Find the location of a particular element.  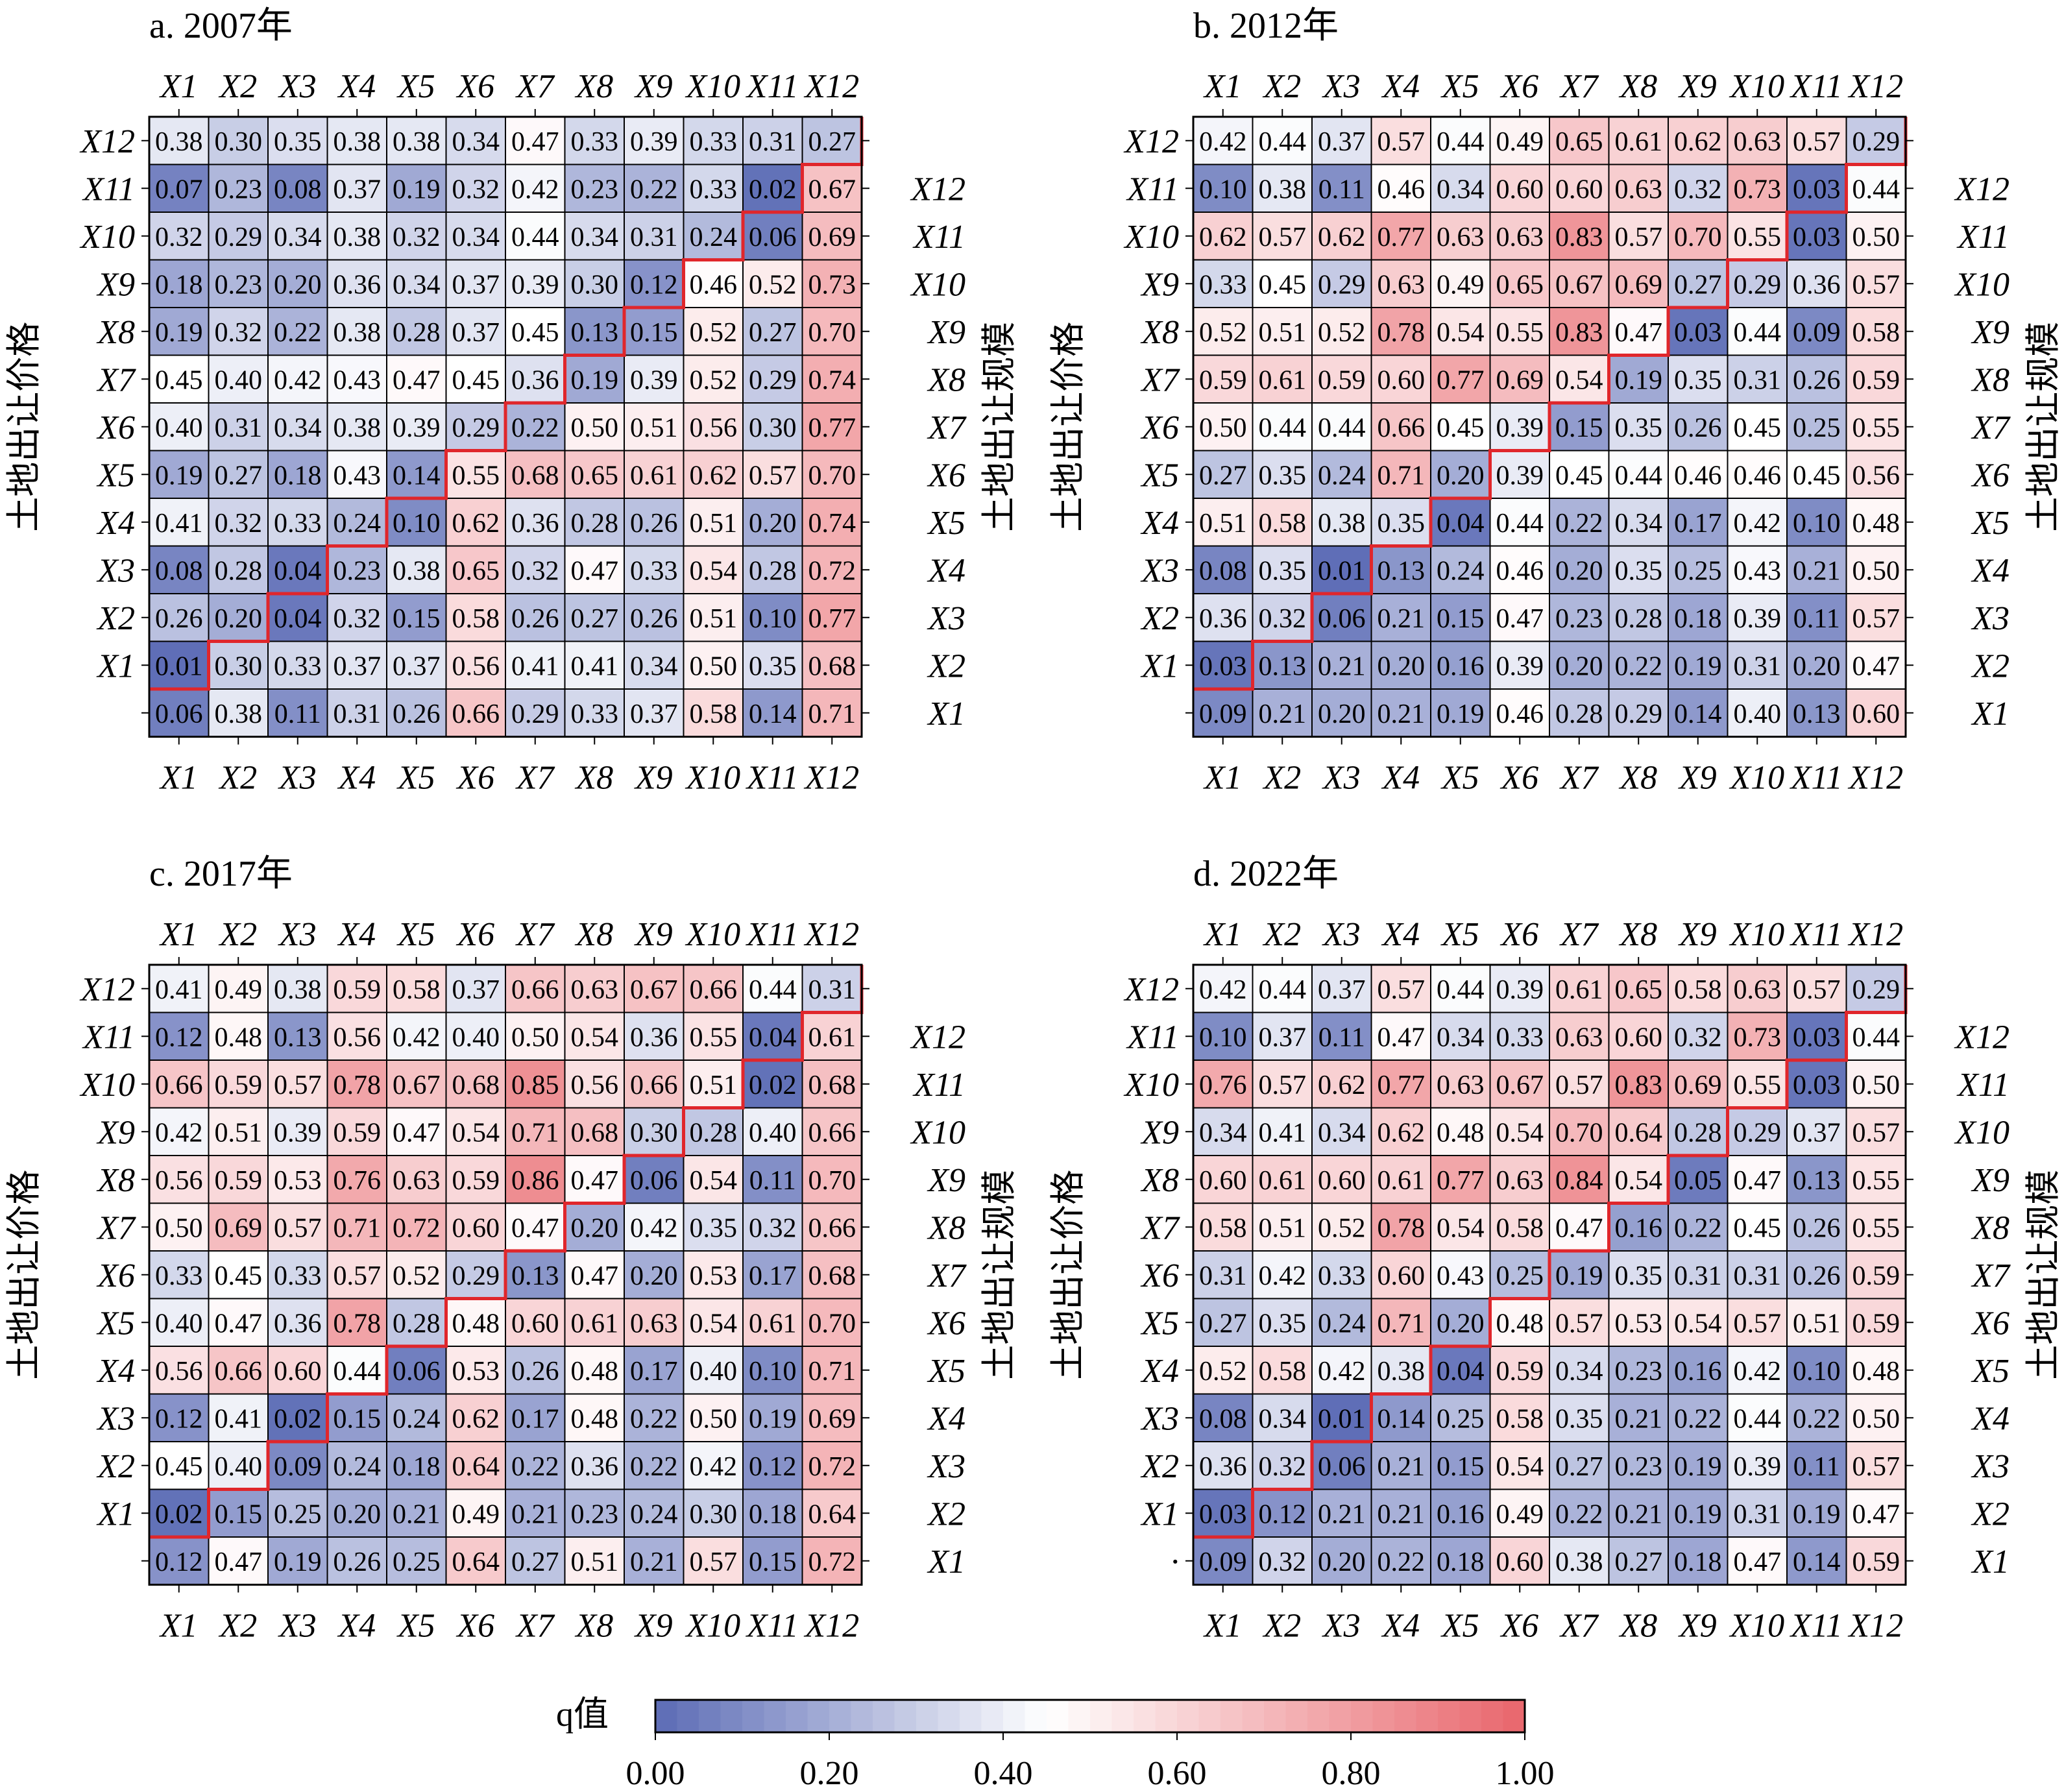

cell-value-label: 0.42 is located at coordinates (1223, 142).